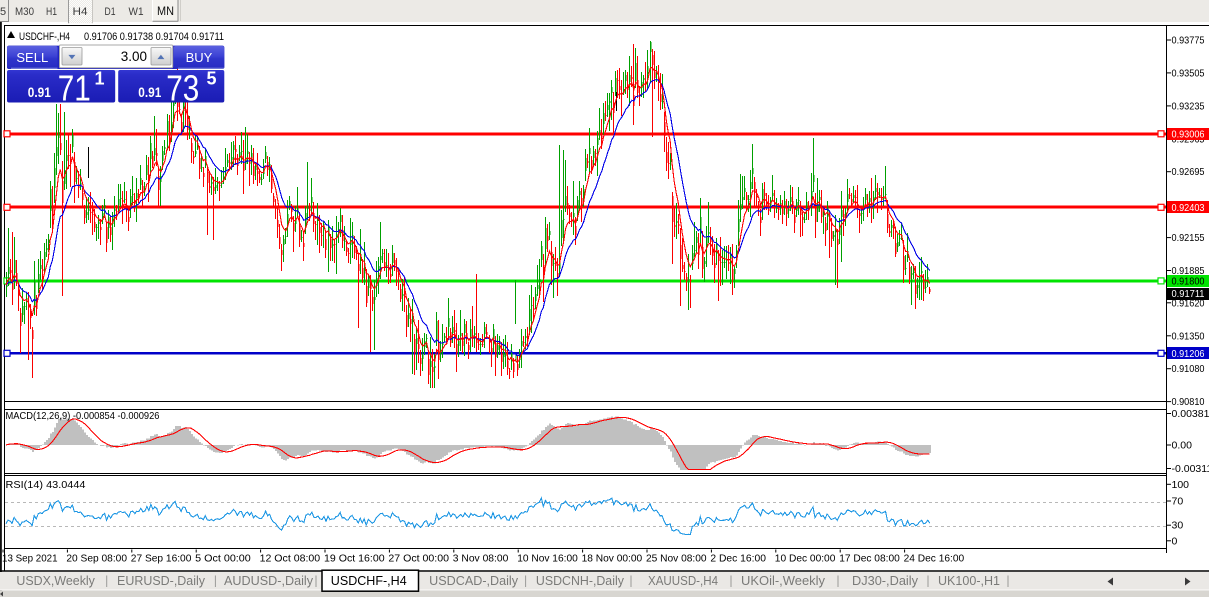 Image resolution: width=1209 pixels, height=597 pixels. I want to click on svg-text: USDCAD-,Daily, so click(474, 581).